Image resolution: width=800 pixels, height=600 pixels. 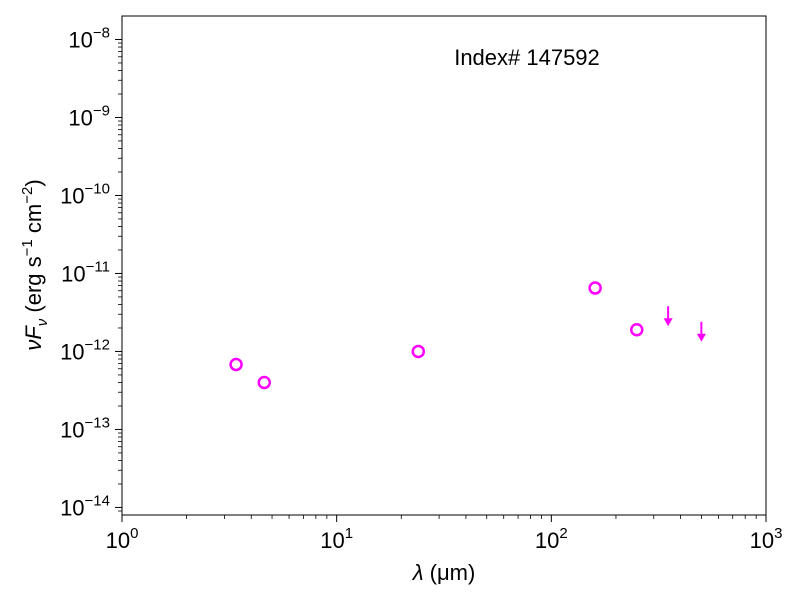 What do you see at coordinates (336, 539) in the screenshot?
I see `x-tick-label: 10¹` at bounding box center [336, 539].